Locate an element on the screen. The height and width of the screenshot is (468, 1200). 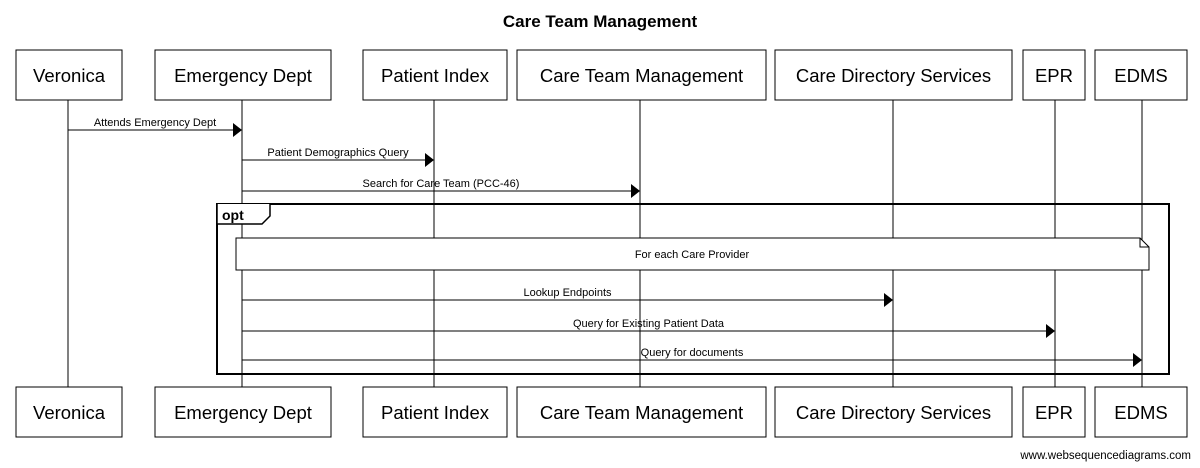
participant-cds-top: Care Directory Services is located at coordinates (893, 75).